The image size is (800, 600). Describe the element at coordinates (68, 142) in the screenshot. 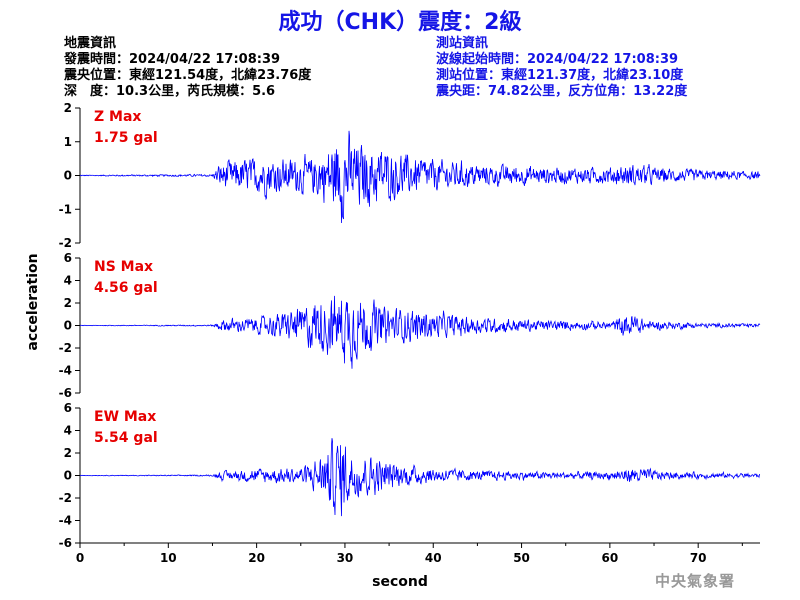

I see `y-tick-label: 1` at that location.